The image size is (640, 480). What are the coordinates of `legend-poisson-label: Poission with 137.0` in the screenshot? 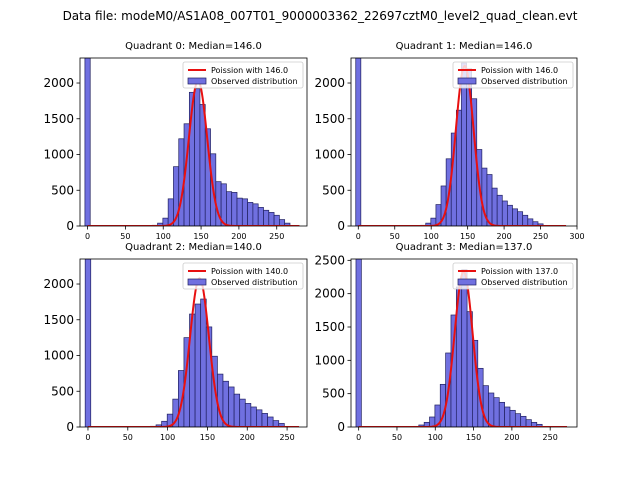 It's located at (519, 271).